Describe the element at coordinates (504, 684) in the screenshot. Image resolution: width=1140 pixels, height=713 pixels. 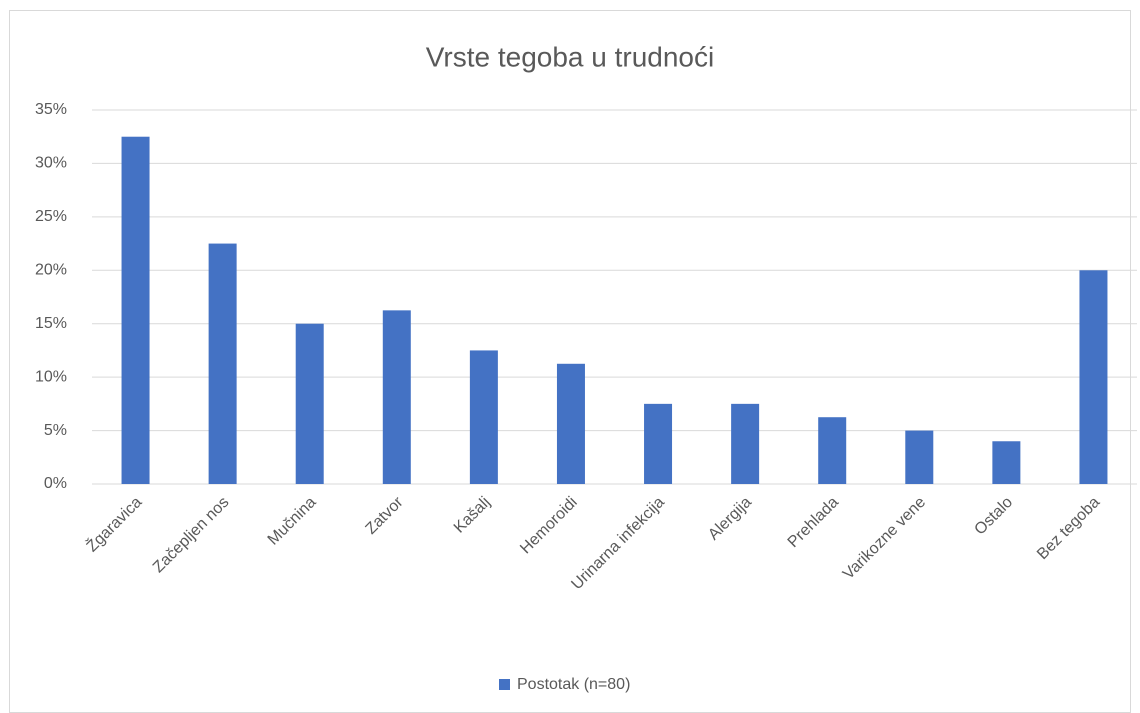
I see `legend-swatch` at that location.